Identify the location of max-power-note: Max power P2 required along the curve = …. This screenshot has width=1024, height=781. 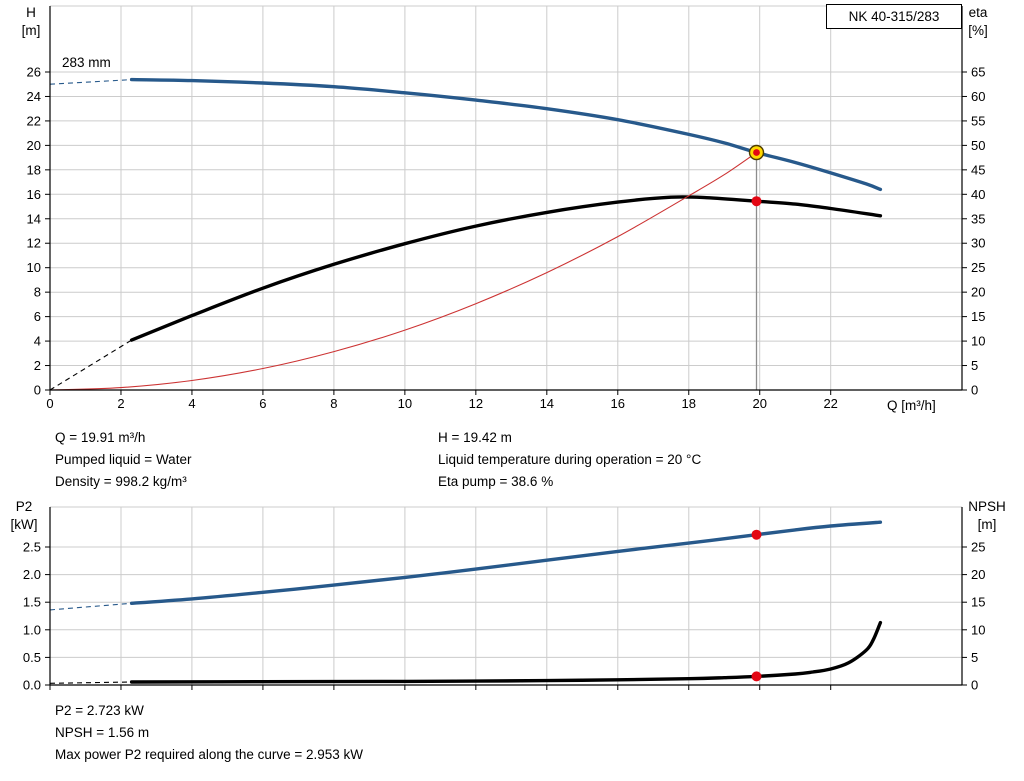
(209, 754).